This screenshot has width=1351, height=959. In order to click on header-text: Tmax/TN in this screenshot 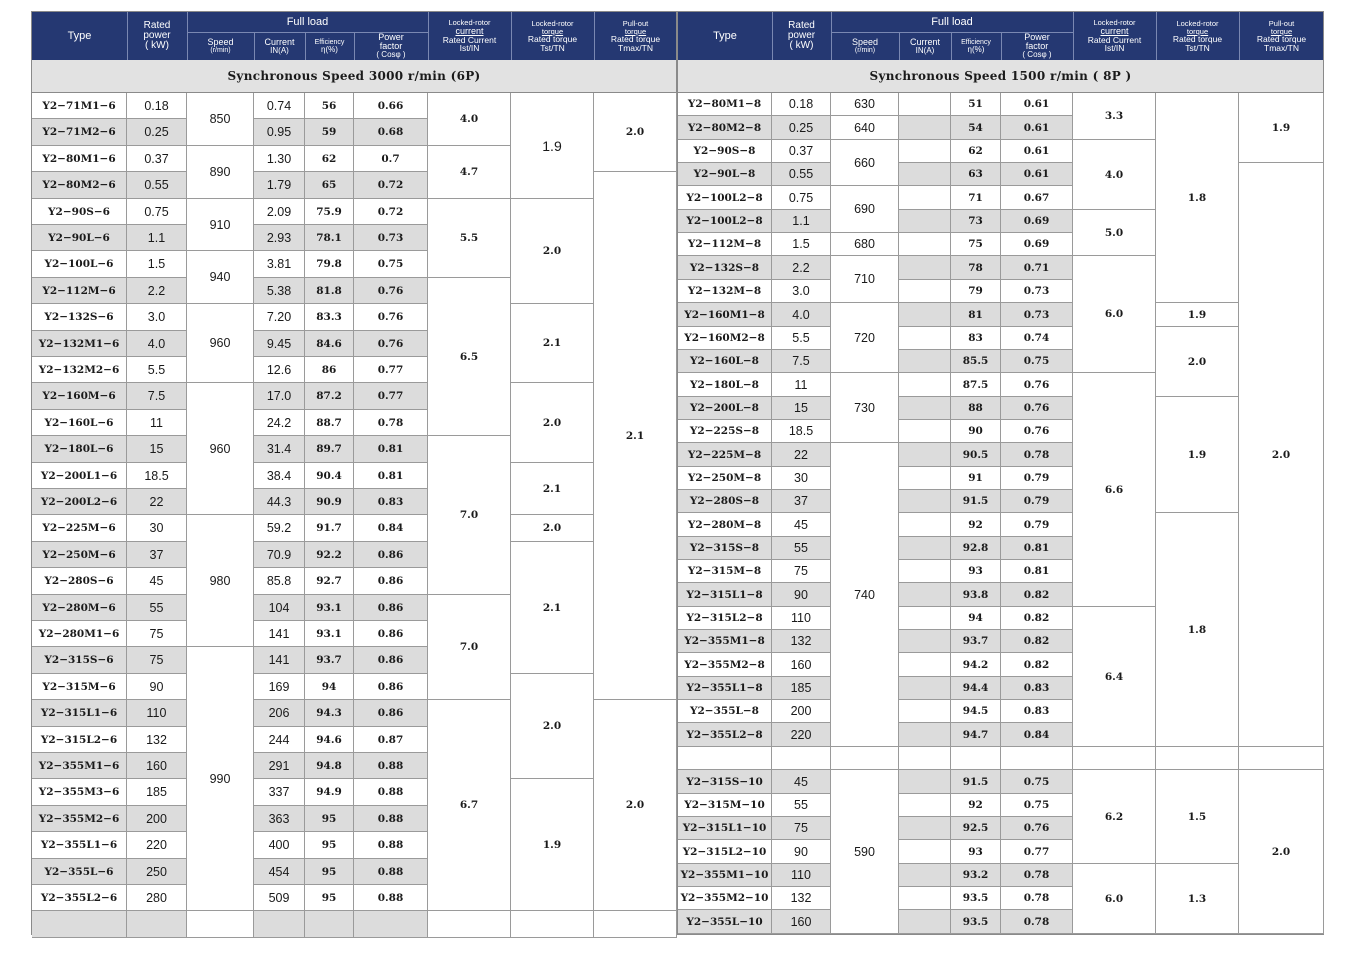, I will do `click(635, 47)`.